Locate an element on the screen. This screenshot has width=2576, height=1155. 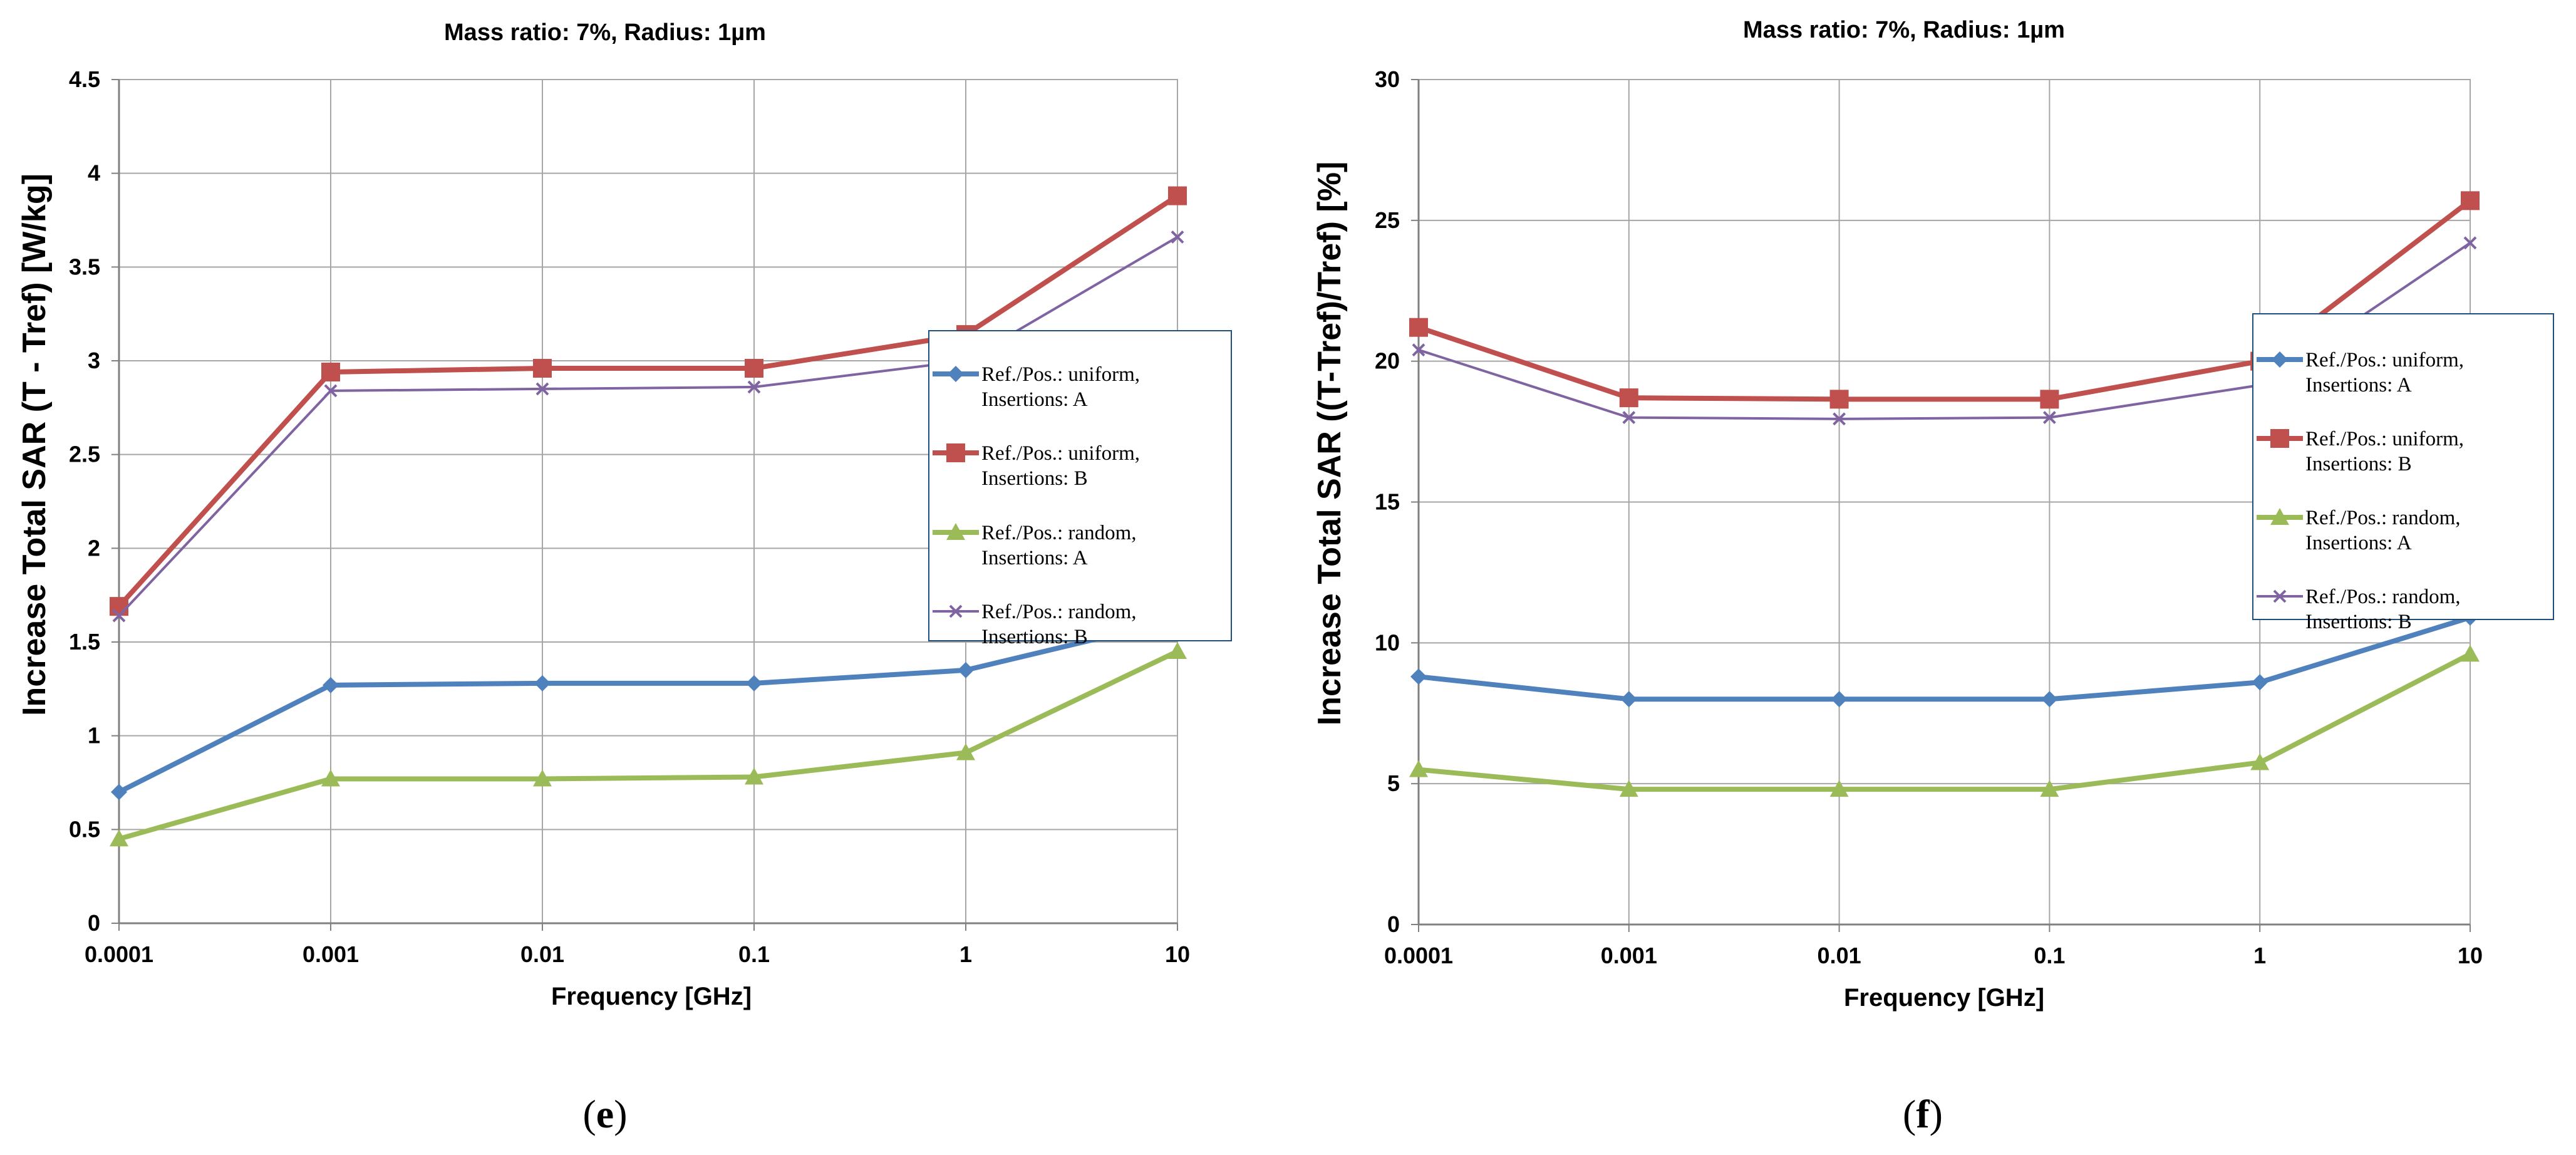
y-tick-label: 3 is located at coordinates (94, 360).